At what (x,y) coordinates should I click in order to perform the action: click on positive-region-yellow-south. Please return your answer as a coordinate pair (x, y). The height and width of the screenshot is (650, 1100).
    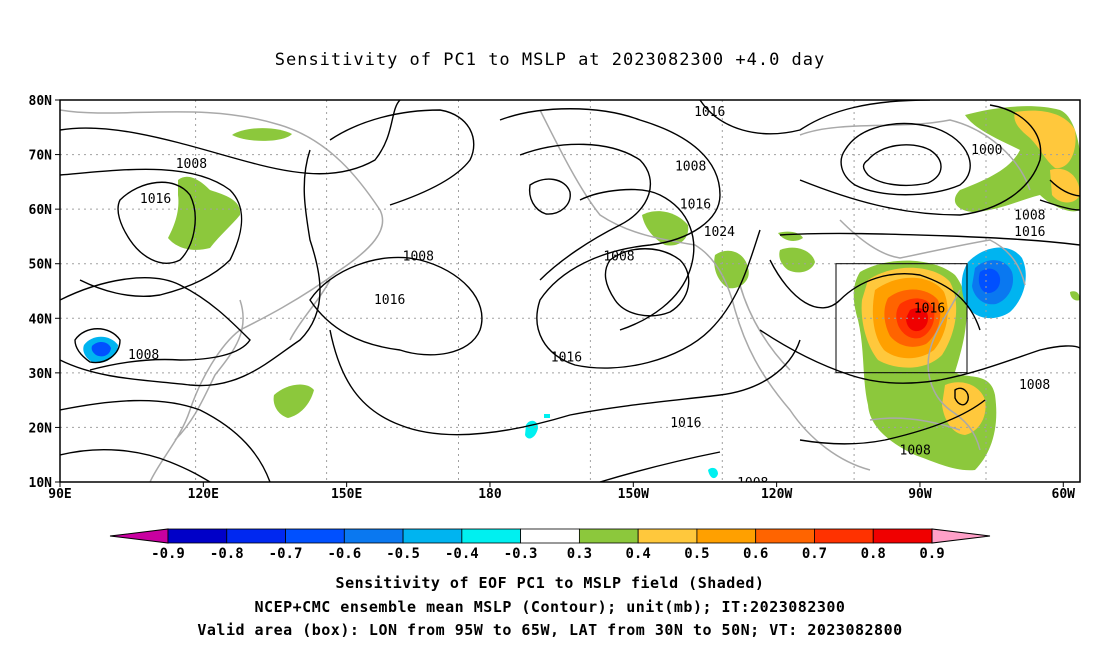
    Looking at the image, I should click on (964, 408).